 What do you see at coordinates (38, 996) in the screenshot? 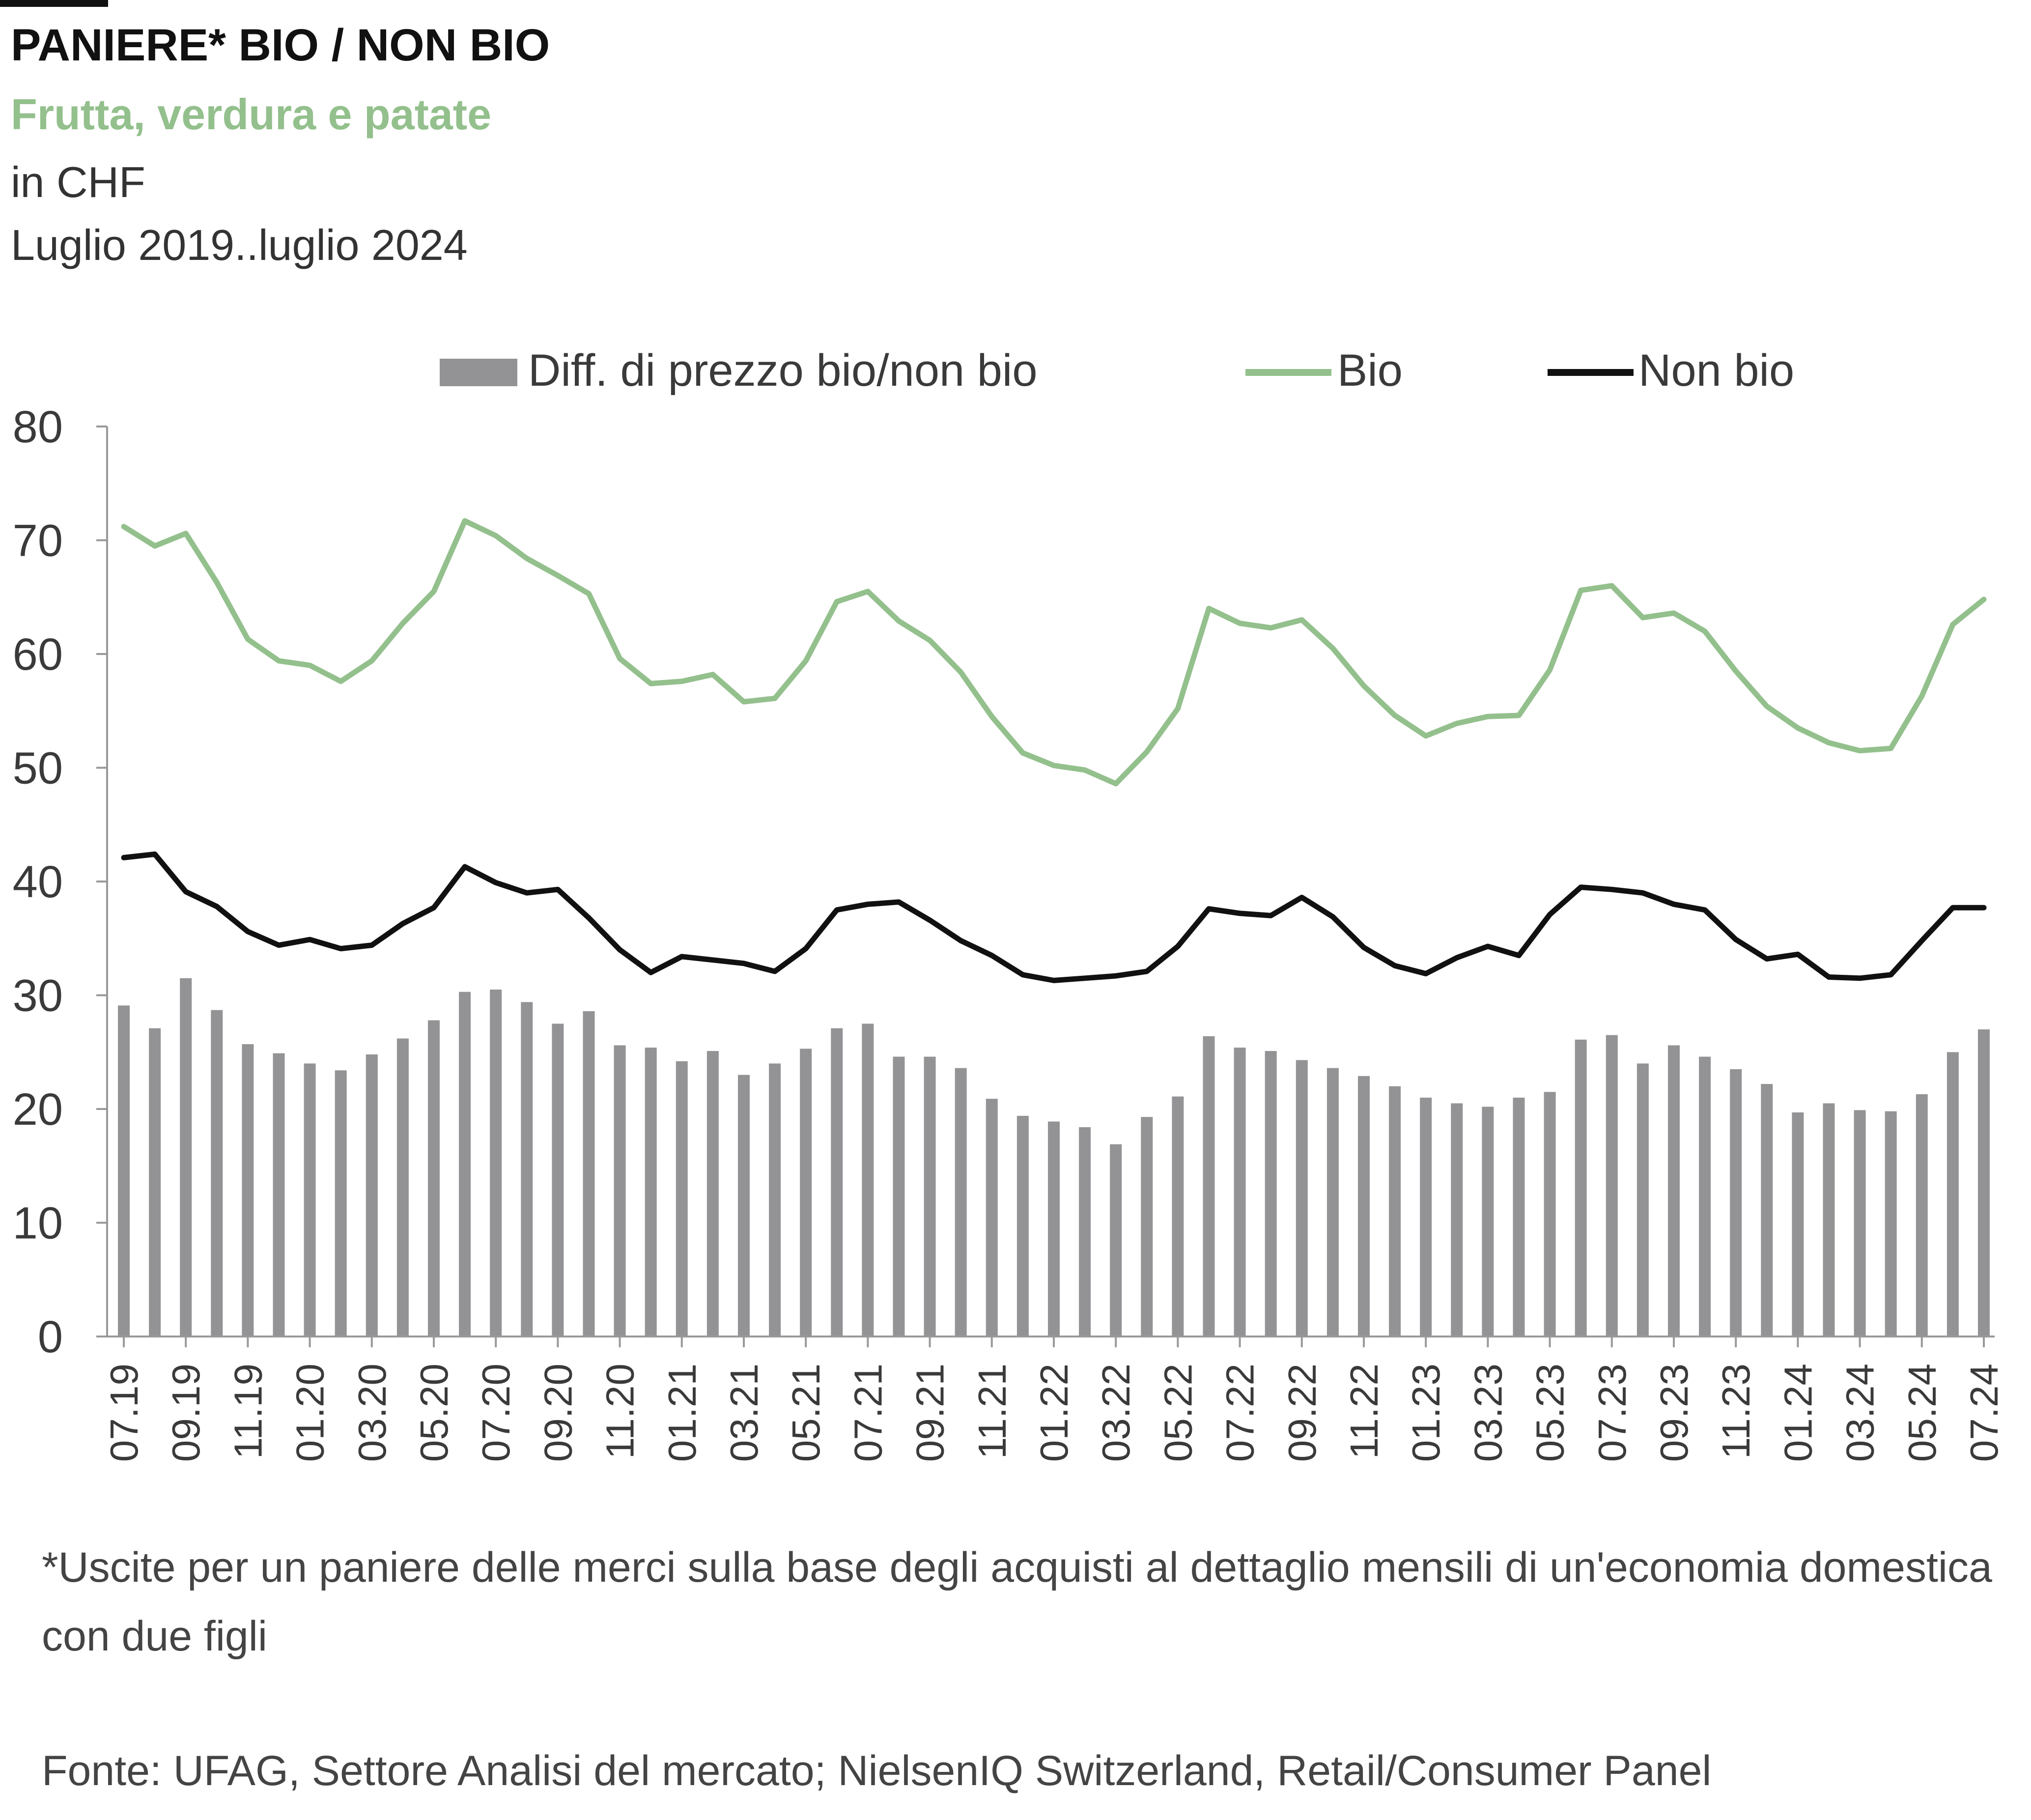
I see `y-tick-label: 30` at bounding box center [38, 996].